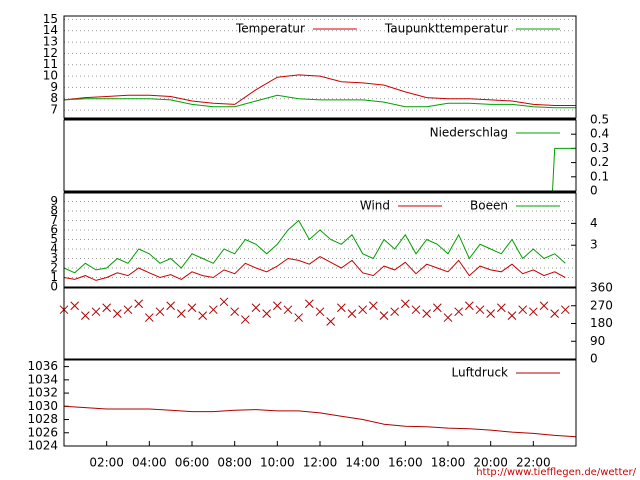 This screenshot has width=640, height=480. What do you see at coordinates (556, 472) in the screenshot?
I see `footer-url: http://www.tiefflegen.de/wetter/` at bounding box center [556, 472].